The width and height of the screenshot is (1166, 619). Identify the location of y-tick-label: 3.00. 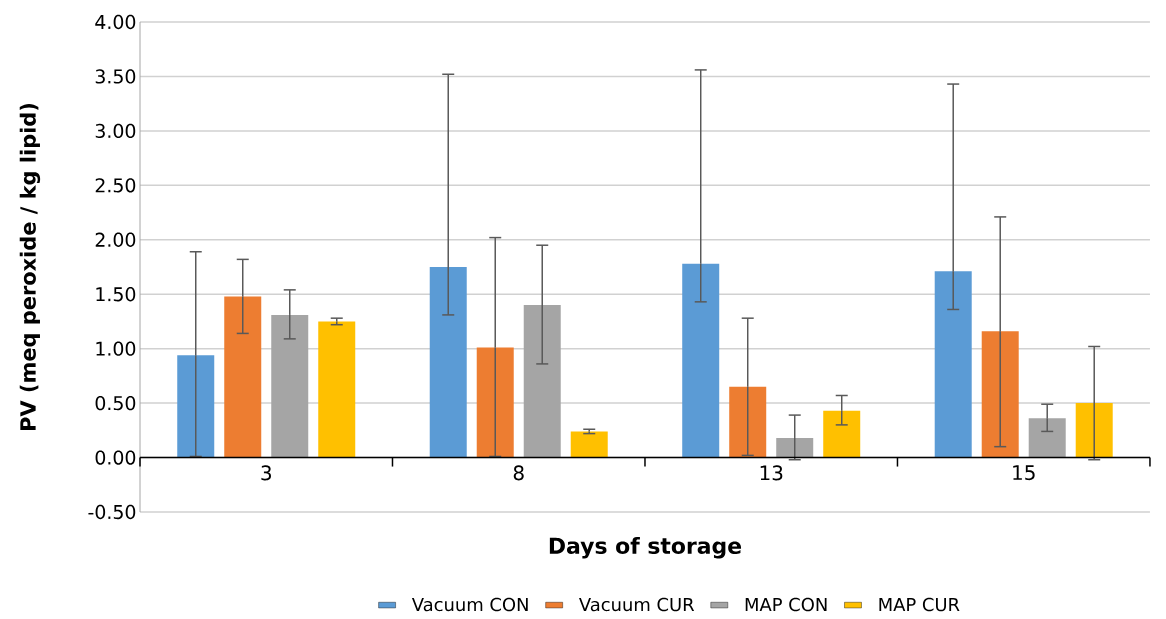
(115, 131).